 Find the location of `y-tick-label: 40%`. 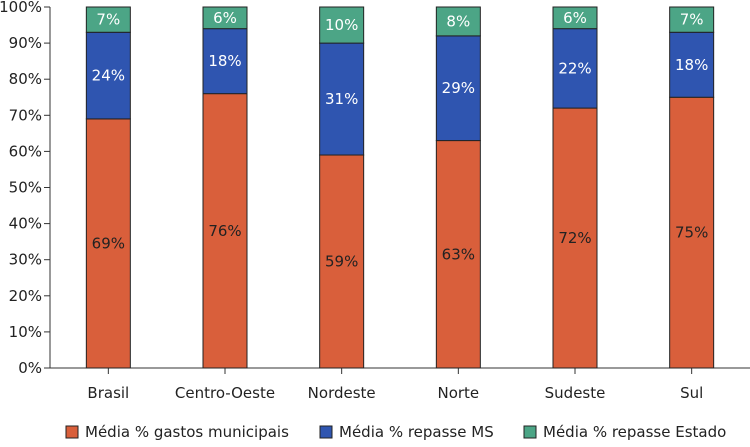

y-tick-label: 40% is located at coordinates (25, 224).